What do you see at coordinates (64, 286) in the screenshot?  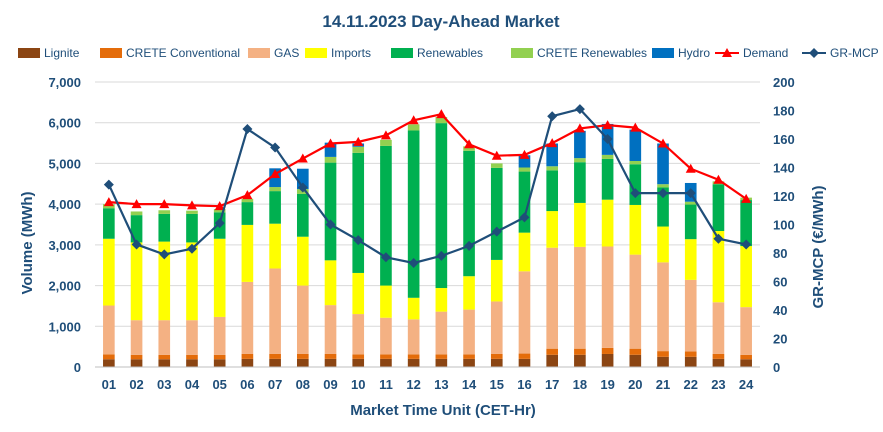 I see `y-tick-label: 2,000` at bounding box center [64, 286].